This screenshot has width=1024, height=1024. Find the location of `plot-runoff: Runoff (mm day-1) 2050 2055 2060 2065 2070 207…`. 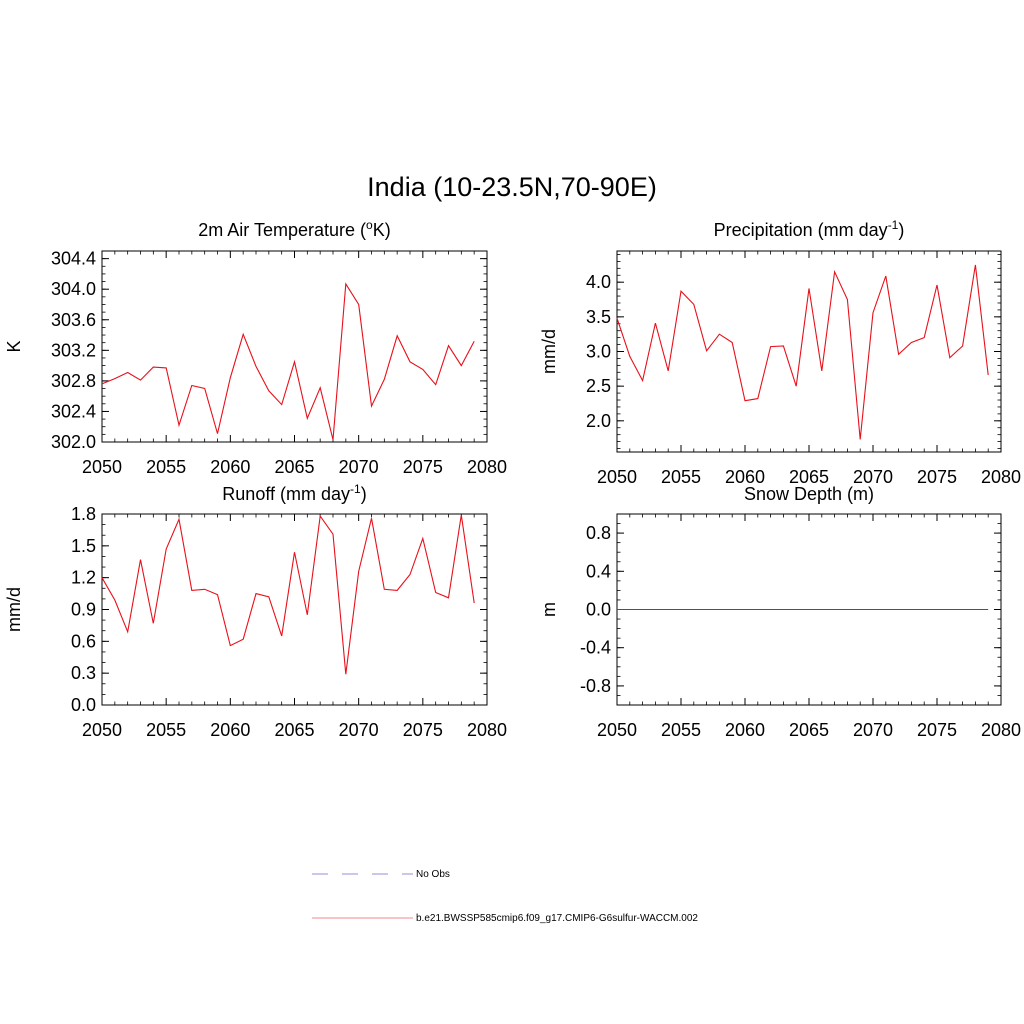

plot-runoff: Runoff (mm day-1) 2050 2055 2060 2065 2070 207… is located at coordinates (255, 611).